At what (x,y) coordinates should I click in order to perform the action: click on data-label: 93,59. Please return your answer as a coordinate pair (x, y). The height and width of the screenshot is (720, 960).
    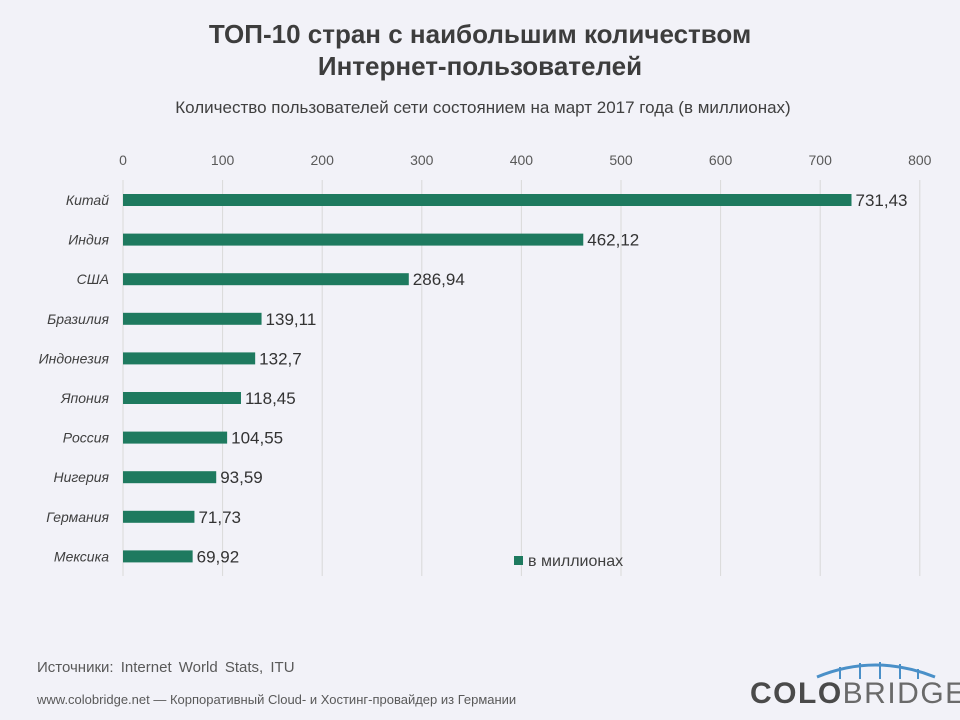
    Looking at the image, I should click on (241, 477).